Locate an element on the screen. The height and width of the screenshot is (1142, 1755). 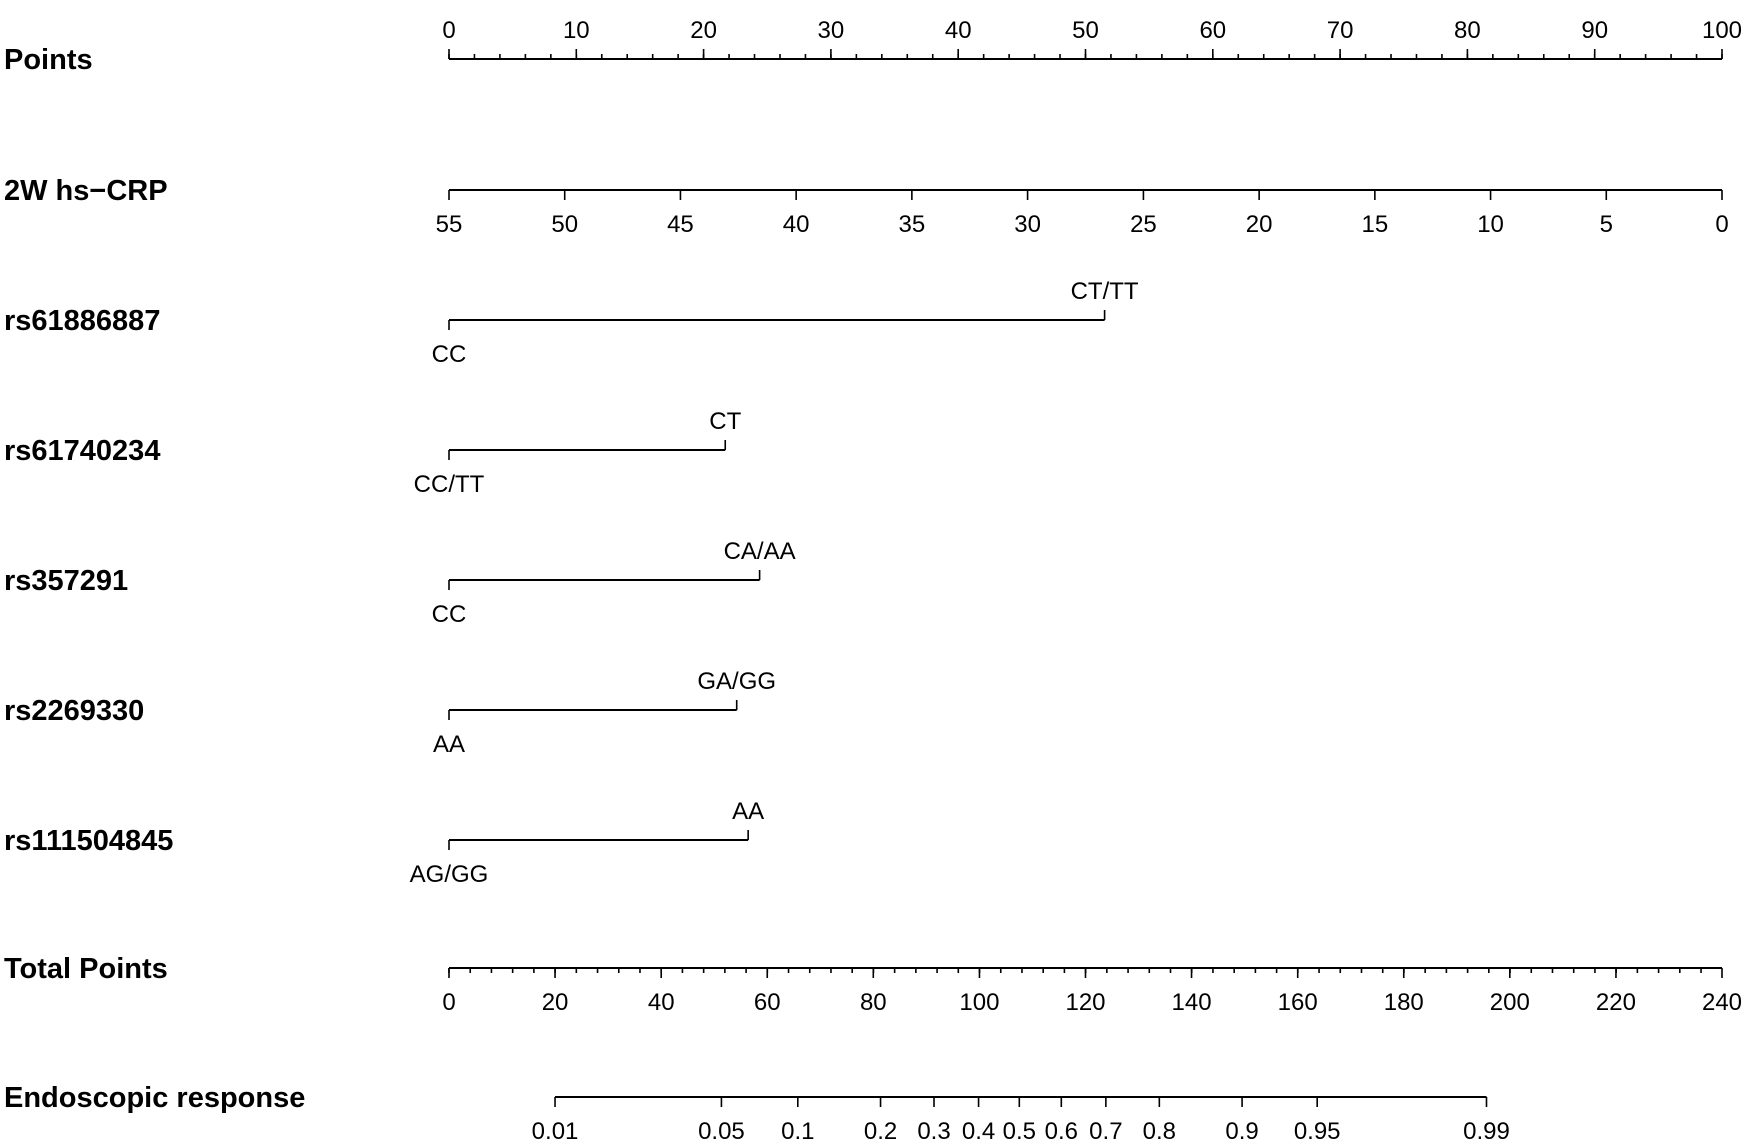
tick-label-hscrp: 45 is located at coordinates (680, 224).